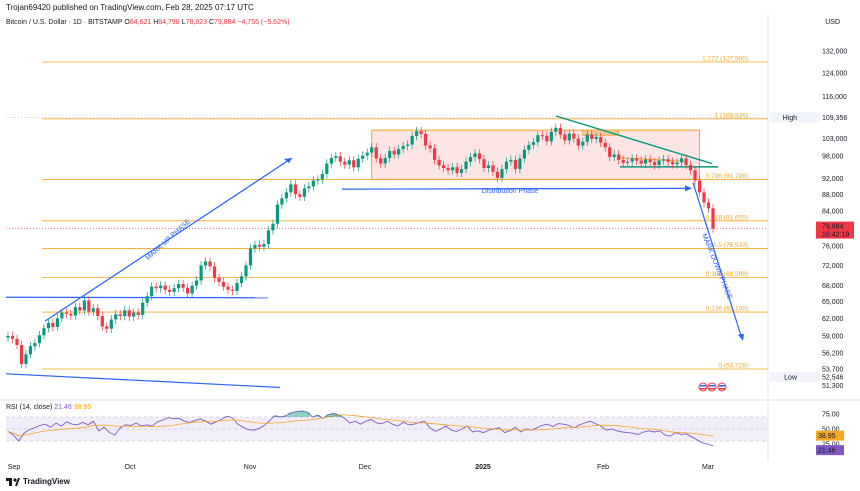  What do you see at coordinates (795, 376) in the screenshot?
I see `low-badge-bg` at bounding box center [795, 376].